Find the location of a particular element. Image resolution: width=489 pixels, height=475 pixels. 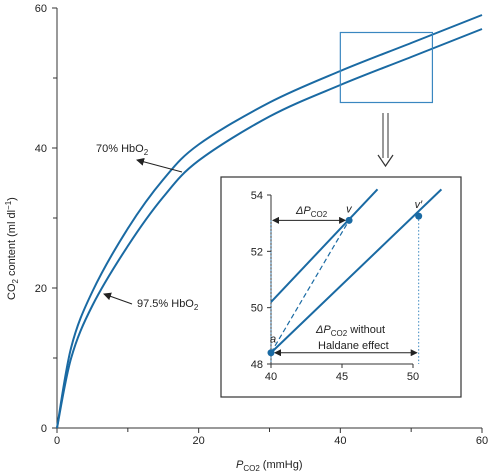

y-tick-label: 0 is located at coordinates (44, 429).